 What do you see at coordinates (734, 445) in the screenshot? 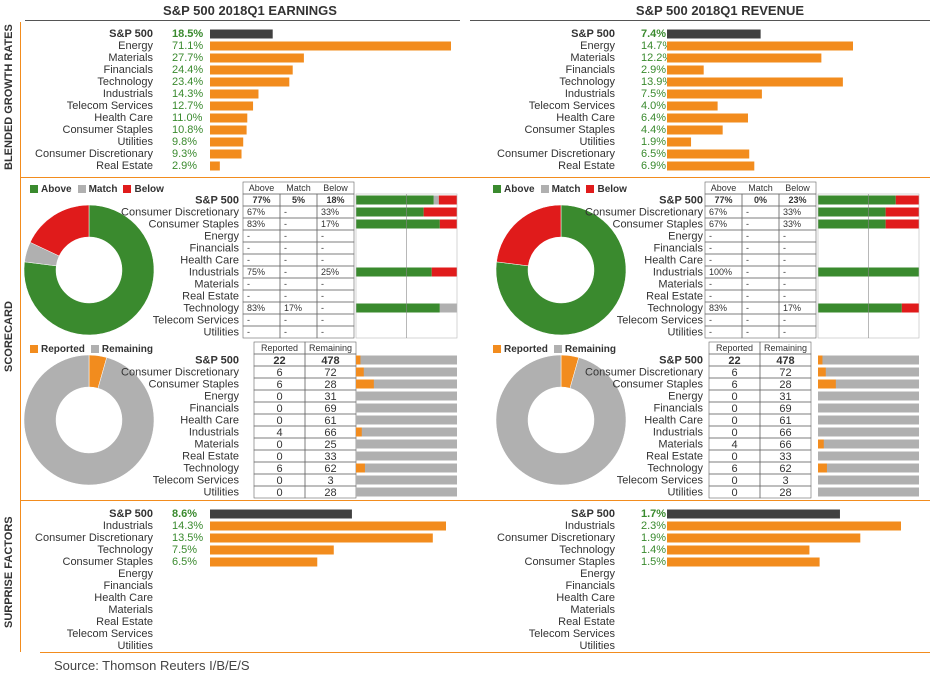
I see `table-cell: 4` at bounding box center [734, 445].